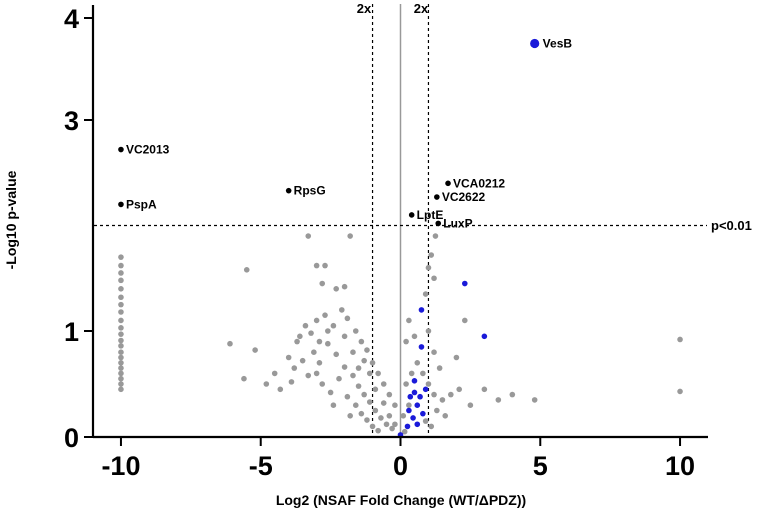  Describe the element at coordinates (120, 466) in the screenshot. I see `x-tick-label: -10` at that location.